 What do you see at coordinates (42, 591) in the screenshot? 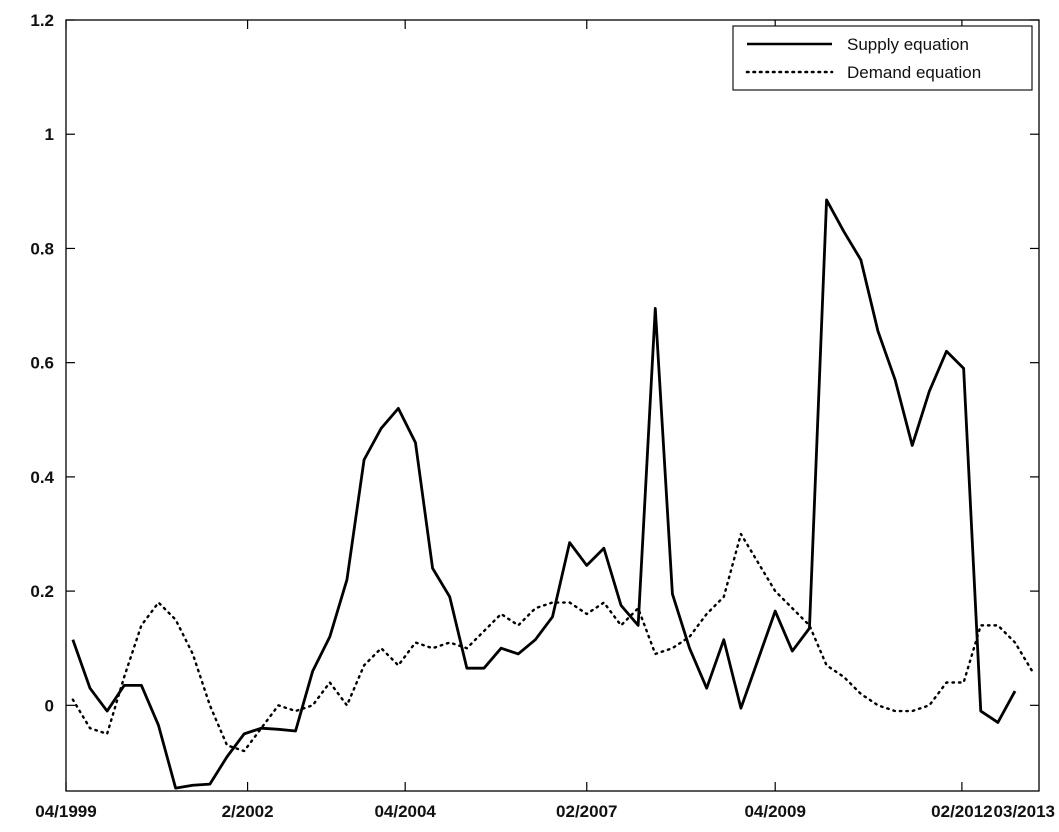
I see `y-tick-label: 0.2` at bounding box center [42, 591].